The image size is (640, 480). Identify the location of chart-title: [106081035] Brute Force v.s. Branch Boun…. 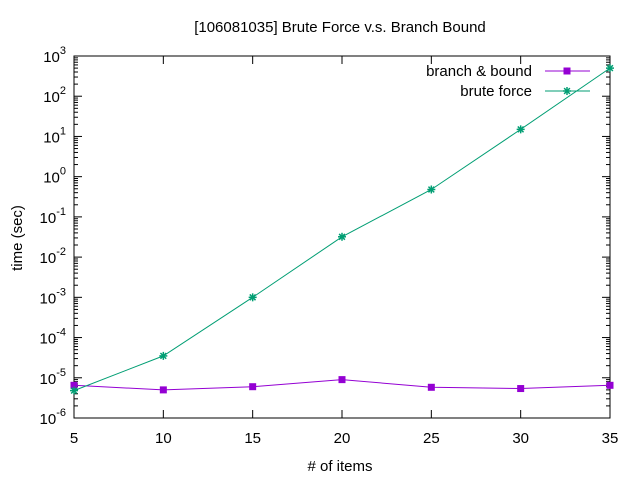
(340, 27).